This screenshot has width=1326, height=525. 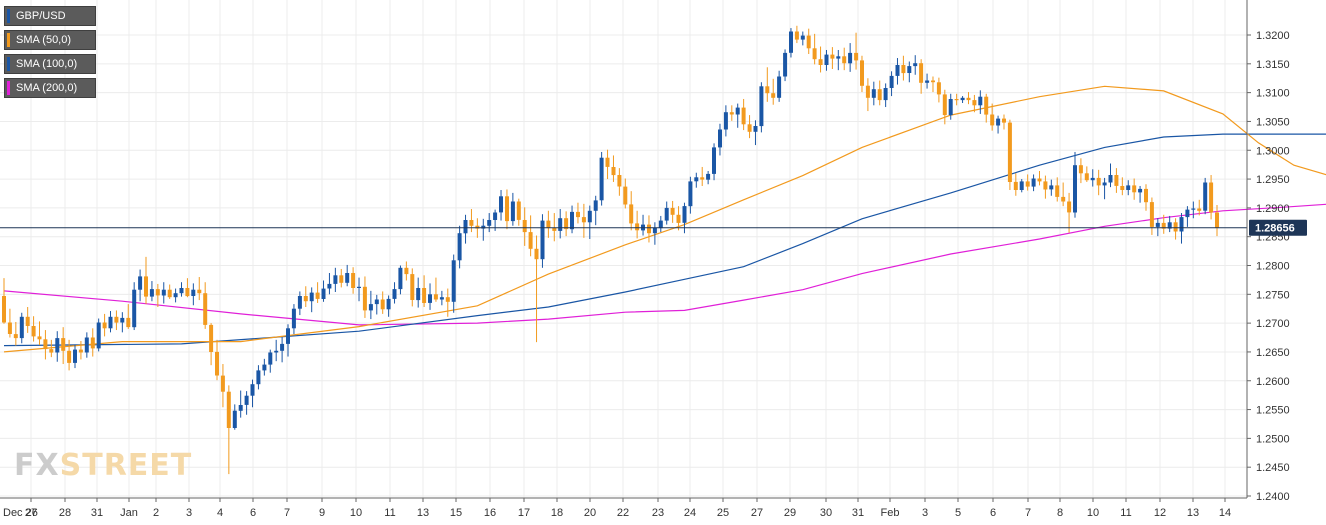 What do you see at coordinates (126, 465) in the screenshot?
I see `logo-part-street: STREET` at bounding box center [126, 465].